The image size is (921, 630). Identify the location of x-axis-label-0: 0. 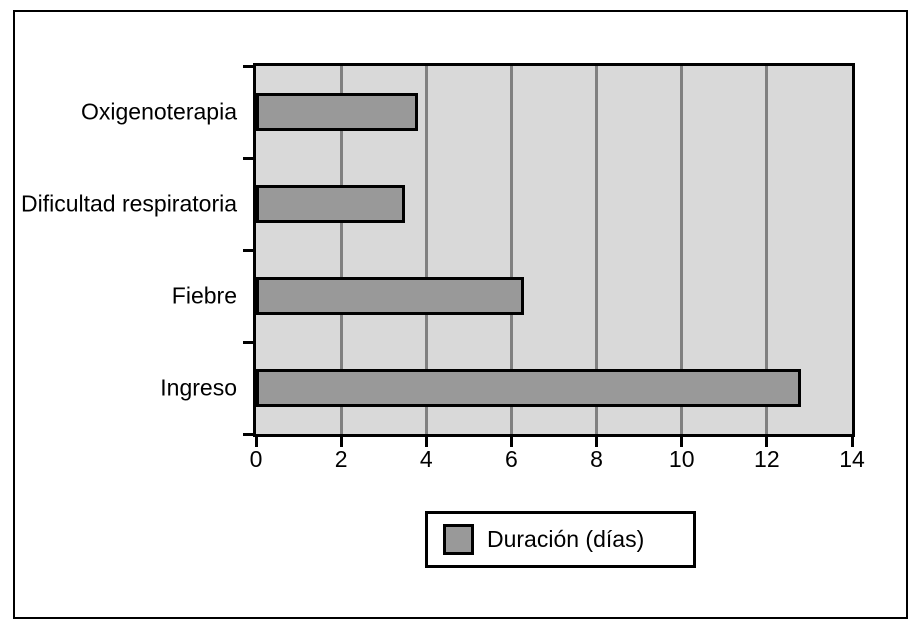
(256, 459).